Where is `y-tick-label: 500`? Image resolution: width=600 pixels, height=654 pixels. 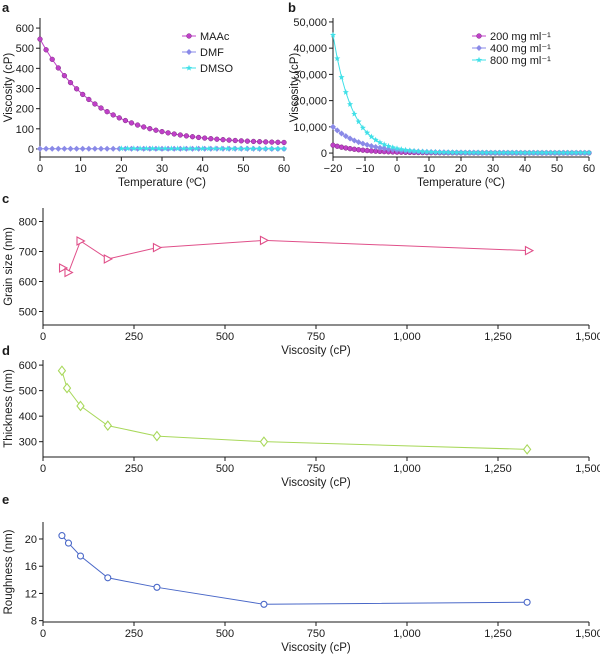 y-tick-label: 500 is located at coordinates (28, 313).